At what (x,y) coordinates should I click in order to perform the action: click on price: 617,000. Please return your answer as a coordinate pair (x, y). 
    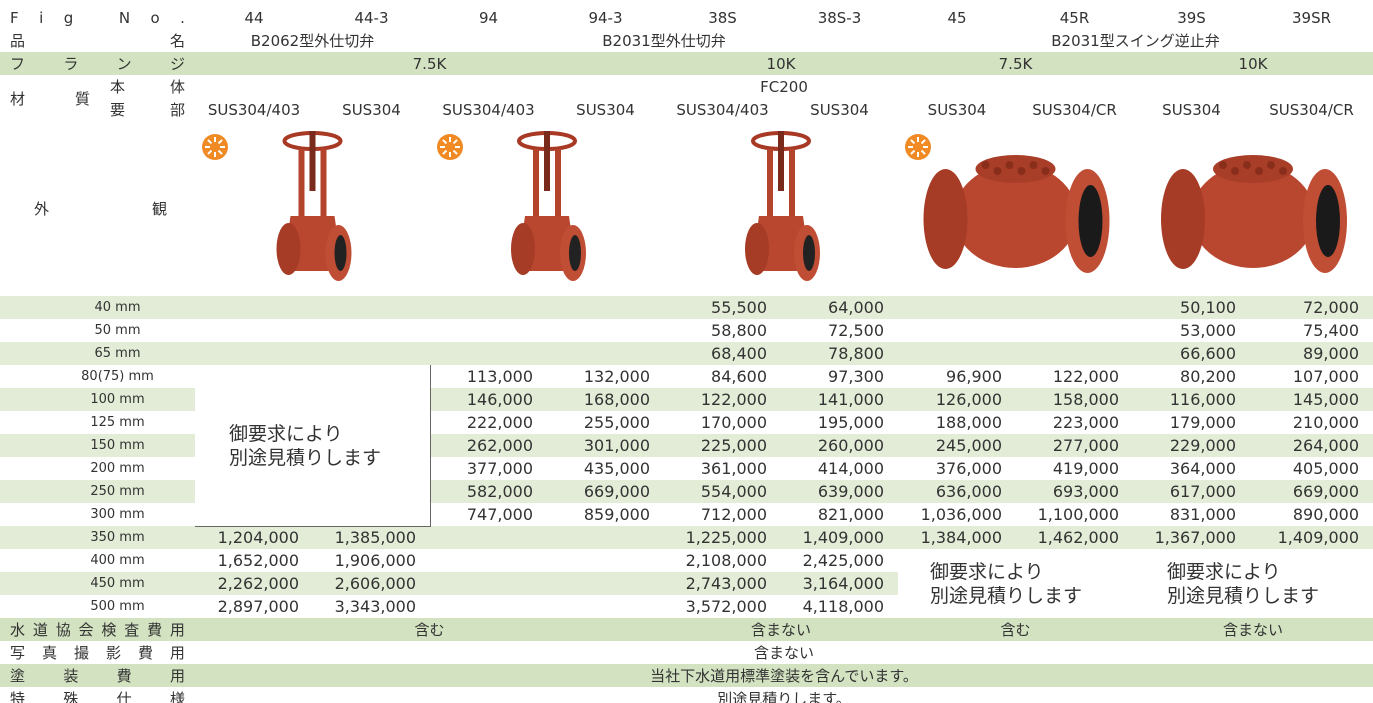
    Looking at the image, I should click on (1192, 492).